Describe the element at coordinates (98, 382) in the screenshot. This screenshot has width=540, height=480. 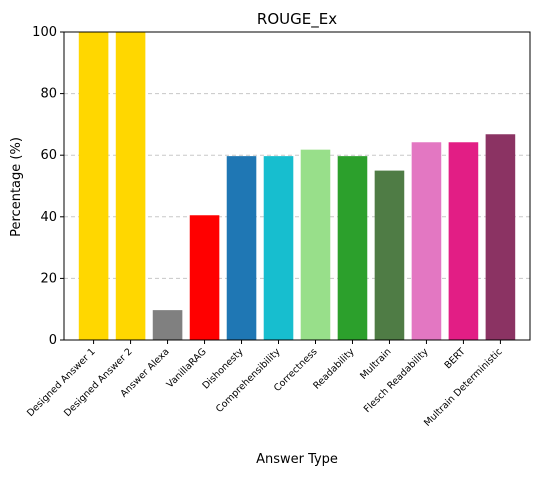
I see `x-tick-label: Designed Answer 2` at that location.